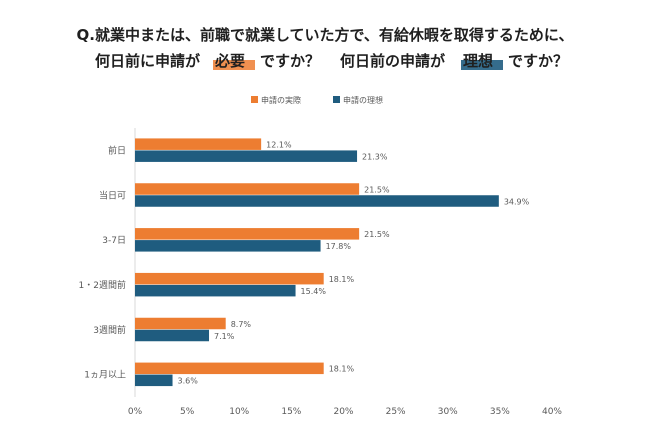 The height and width of the screenshot is (434, 650). I want to click on x-tick-label: 0%, so click(135, 412).